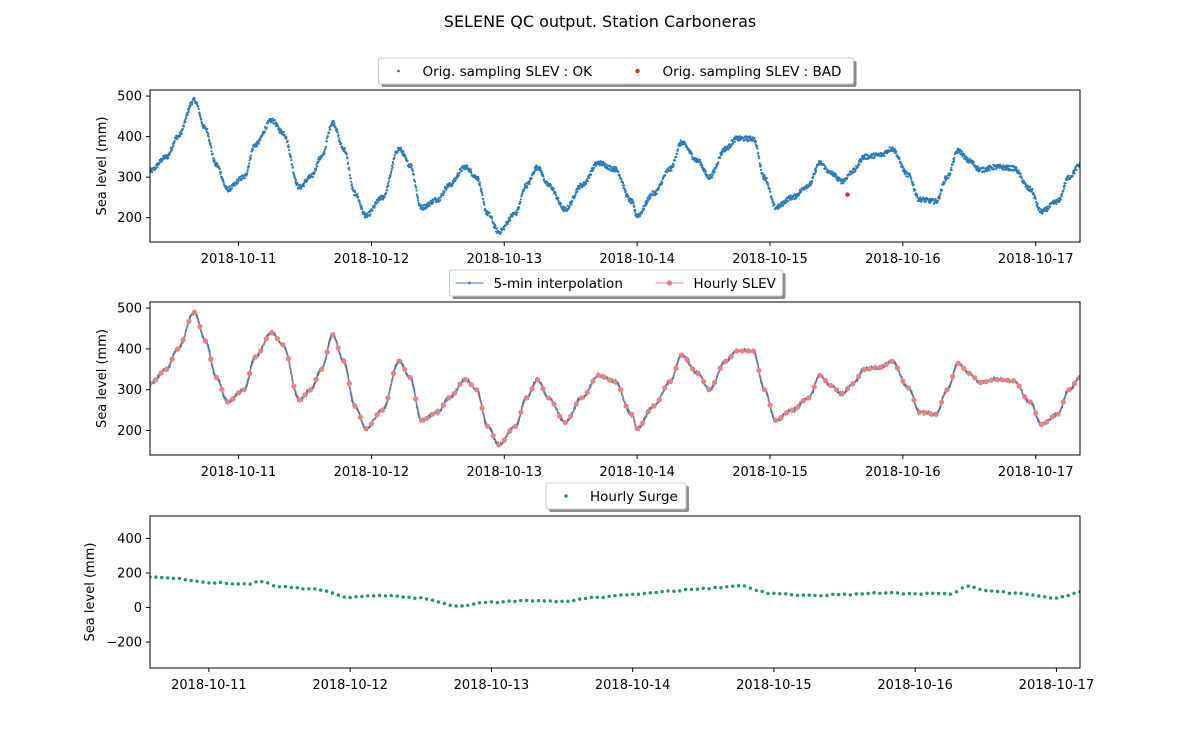 The height and width of the screenshot is (750, 1200). What do you see at coordinates (633, 685) in the screenshot?
I see `x-tick-label: 2018-10-14` at bounding box center [633, 685].